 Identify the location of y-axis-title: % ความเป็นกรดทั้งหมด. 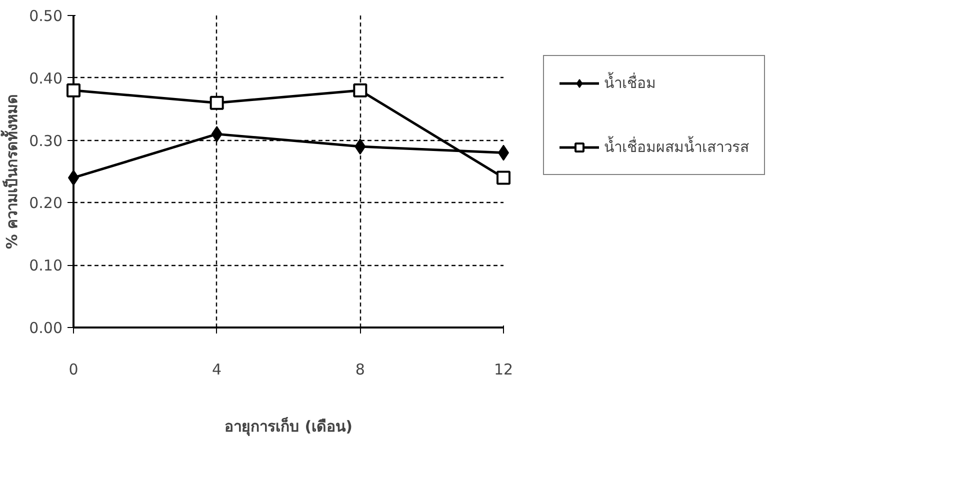
(11, 172).